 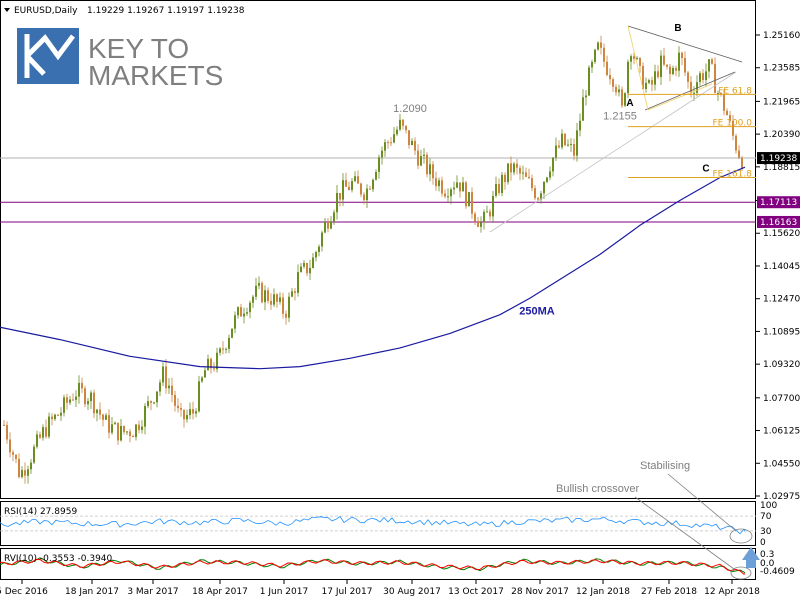 What do you see at coordinates (781, 135) in the screenshot?
I see `y-tick-label: 1.20390` at bounding box center [781, 135].